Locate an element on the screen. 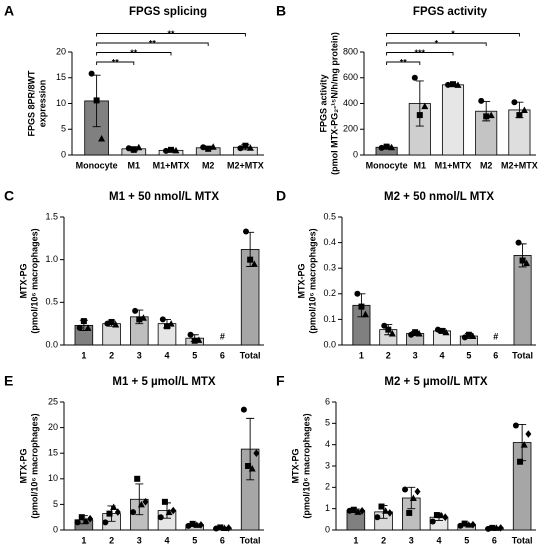 This screenshot has height=550, width=544. y-tick-label: 0.2 is located at coordinates (329, 293).